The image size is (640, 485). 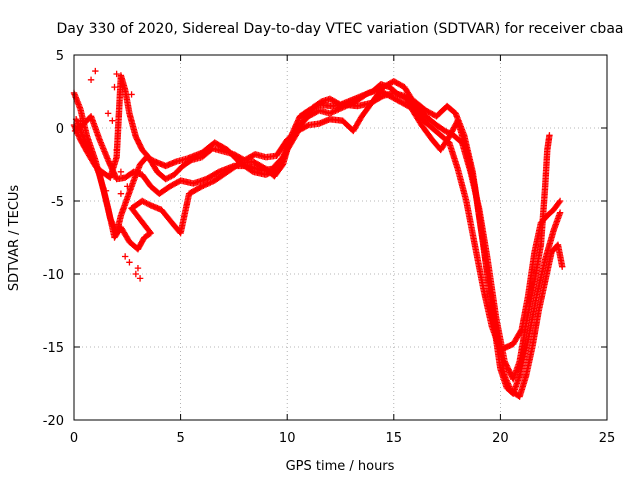 I want to click on y-axis-label: SDTVAR / TECUs, so click(x=14, y=238).